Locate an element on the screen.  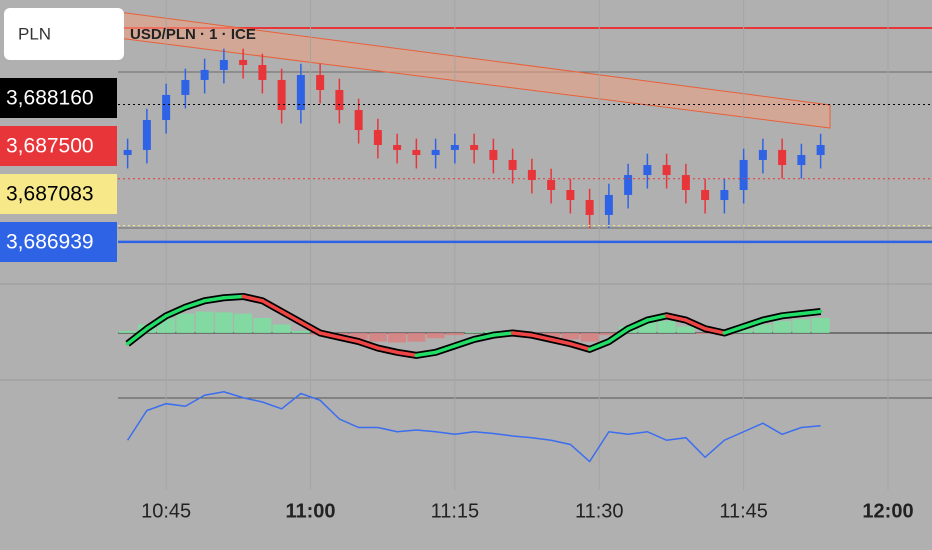
symbol-box is located at coordinates (64, 34).